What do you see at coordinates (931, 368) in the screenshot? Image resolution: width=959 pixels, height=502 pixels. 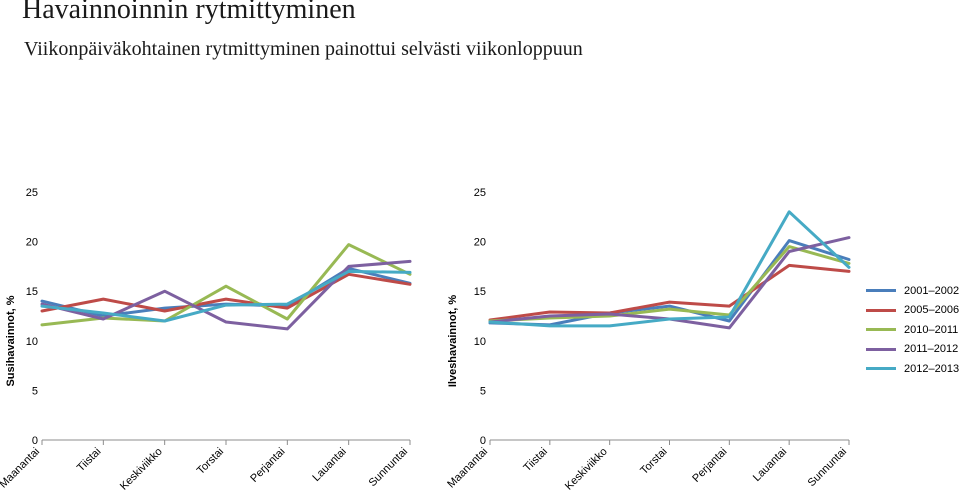 I see `legend-label: 2012–2013` at bounding box center [931, 368].